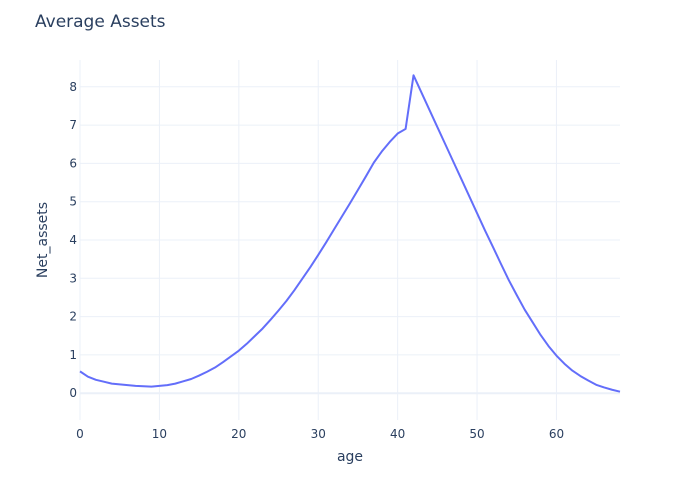  What do you see at coordinates (73, 355) in the screenshot?
I see `y-tick-label: 1` at bounding box center [73, 355].